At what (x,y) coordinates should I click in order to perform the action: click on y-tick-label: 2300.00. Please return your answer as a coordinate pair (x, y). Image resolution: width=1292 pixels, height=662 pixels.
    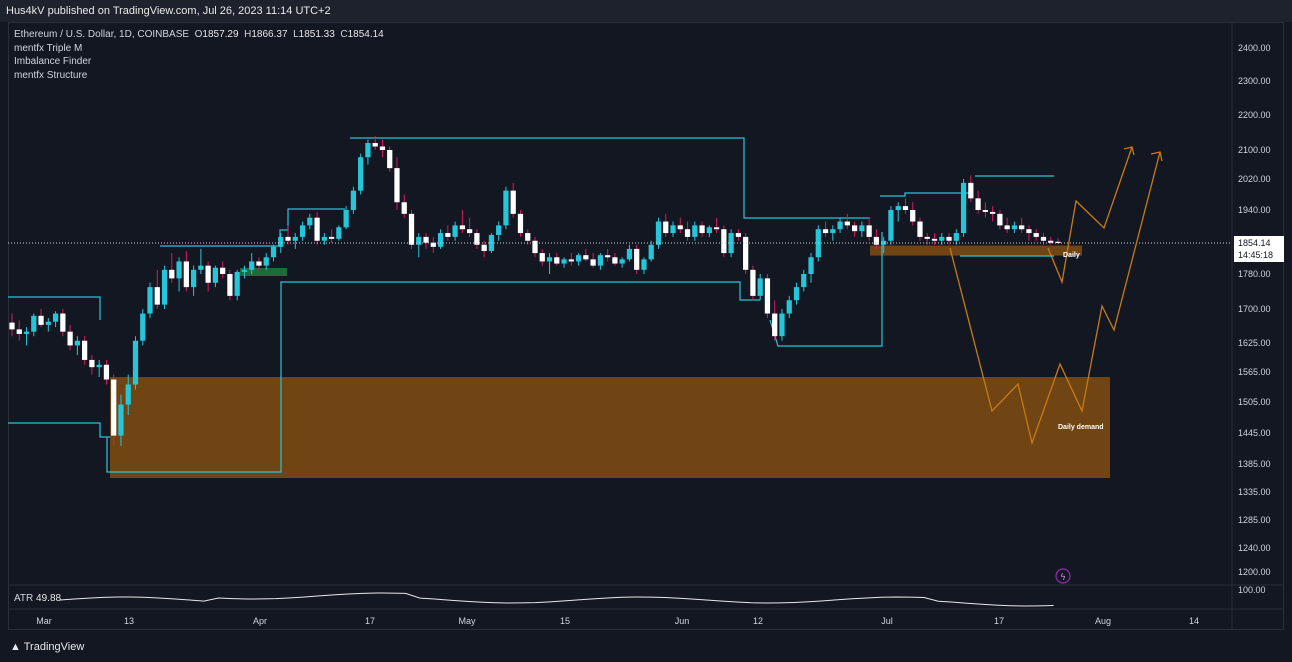
    Looking at the image, I should click on (1254, 81).